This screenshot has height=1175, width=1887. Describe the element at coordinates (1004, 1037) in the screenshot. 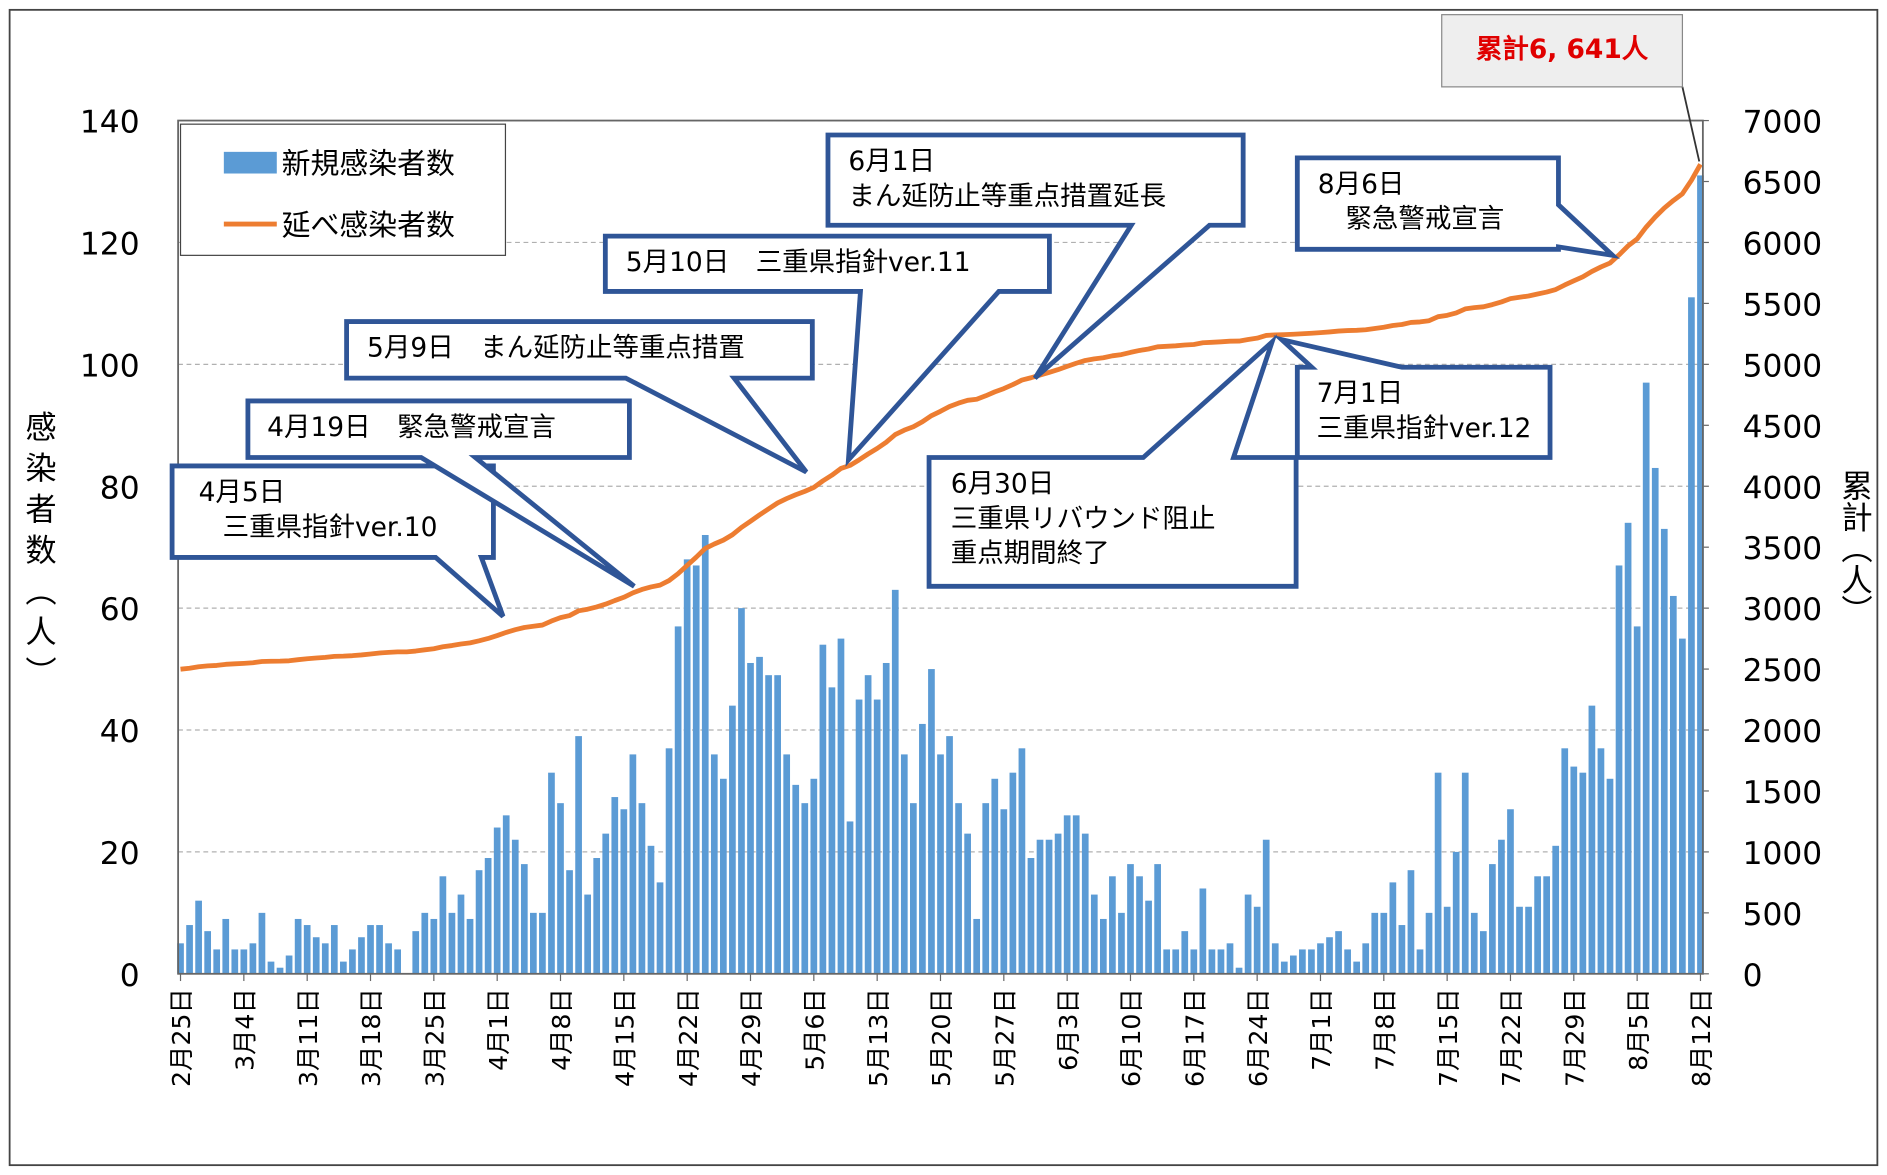

I see `x-tick-label: 5月27日` at that location.